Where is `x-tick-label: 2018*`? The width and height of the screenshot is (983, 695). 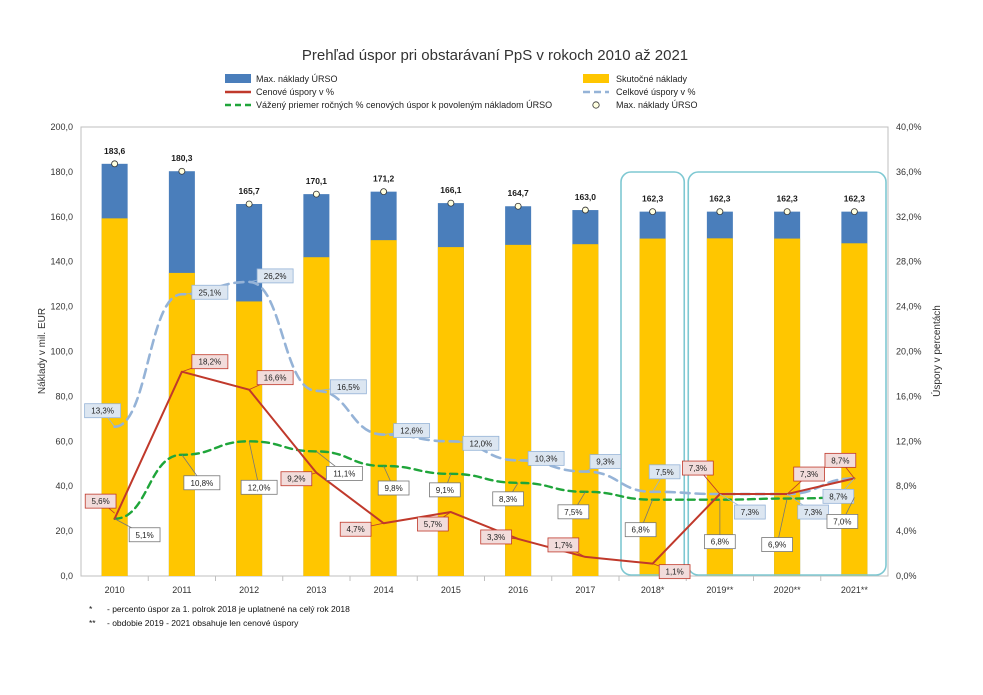
x-tick-label: 2018* is located at coordinates (653, 590).